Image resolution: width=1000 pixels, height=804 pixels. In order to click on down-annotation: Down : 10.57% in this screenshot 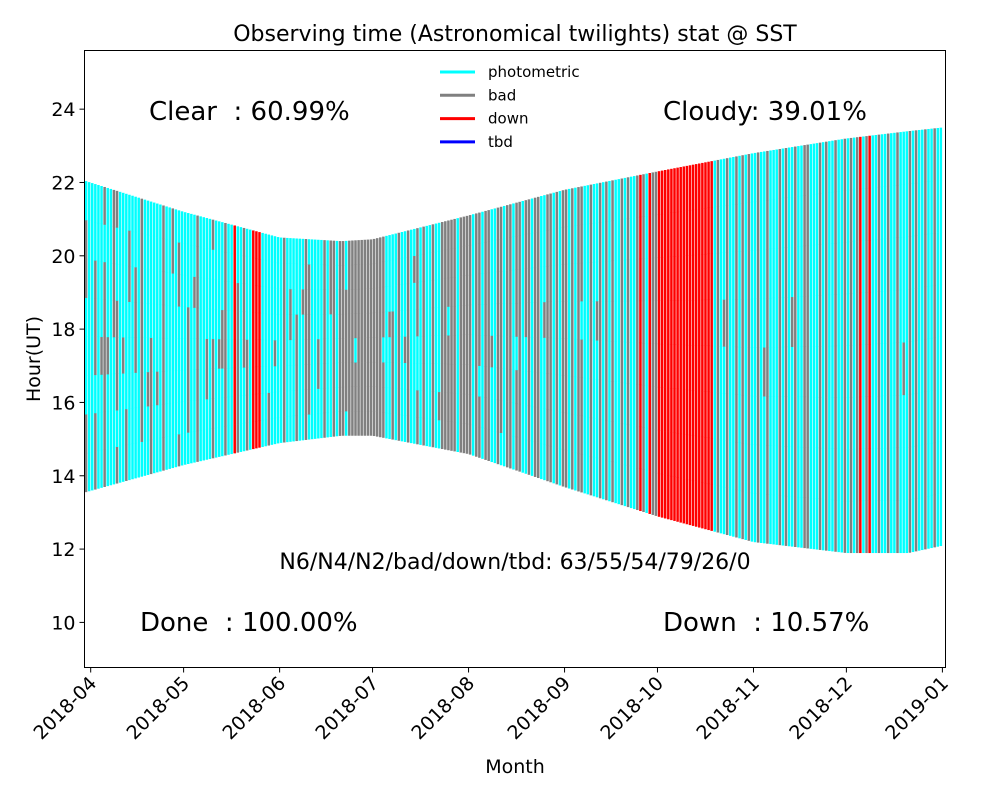, I will do `click(766, 623)`.